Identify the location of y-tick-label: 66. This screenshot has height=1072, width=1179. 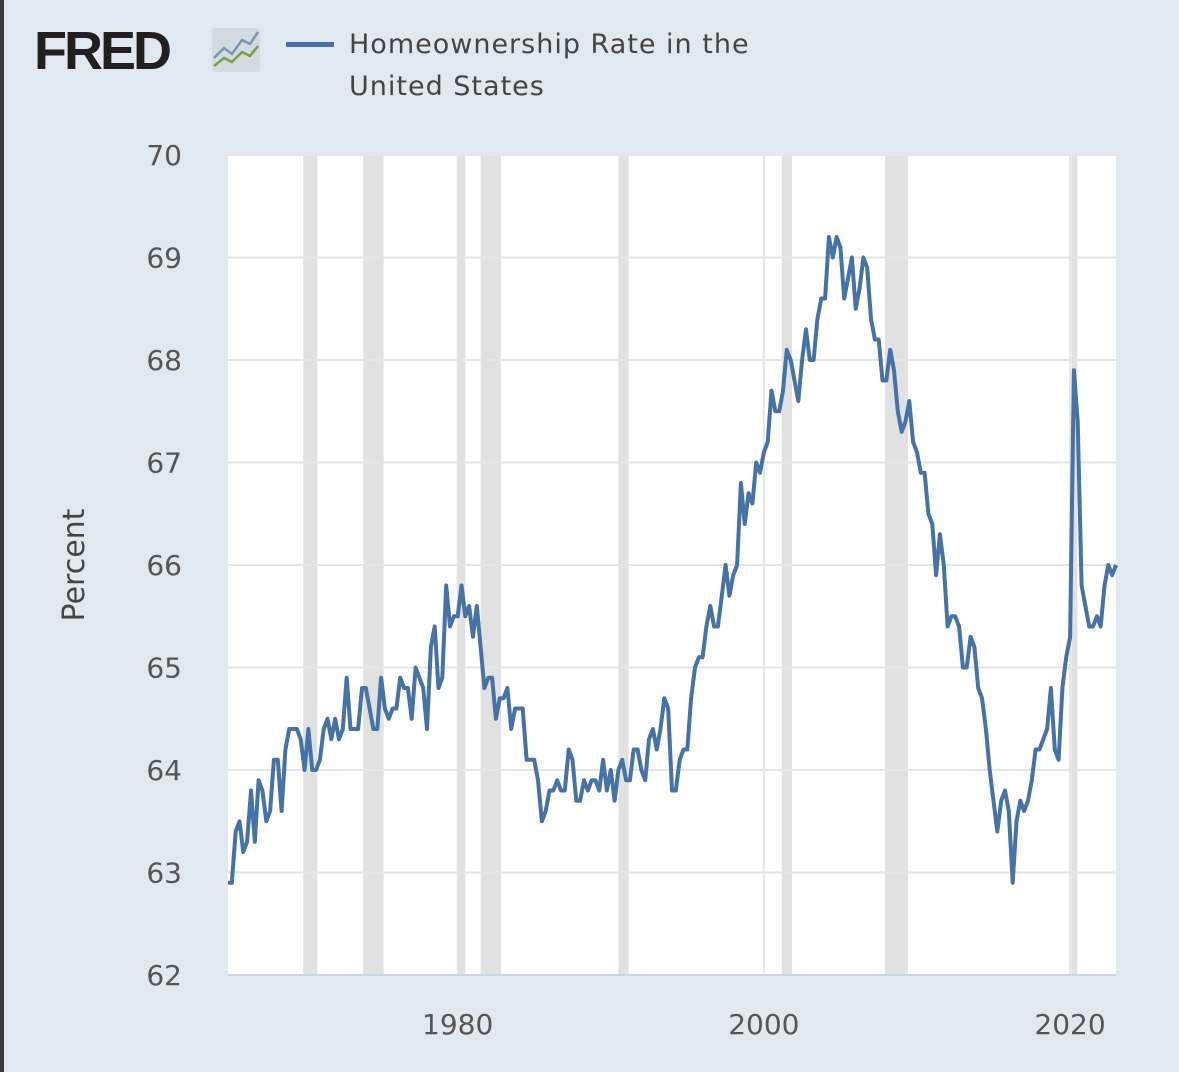
(164, 565).